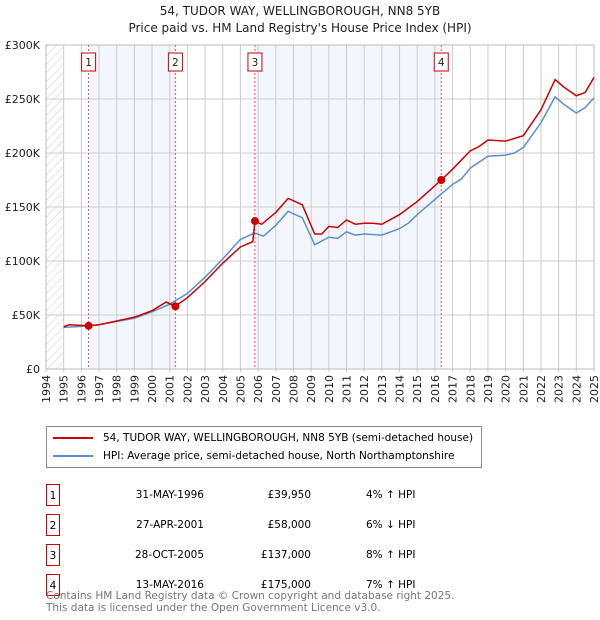 This screenshot has height=620, width=600. Describe the element at coordinates (453, 389) in the screenshot. I see `x-tick-label: 2017` at that location.